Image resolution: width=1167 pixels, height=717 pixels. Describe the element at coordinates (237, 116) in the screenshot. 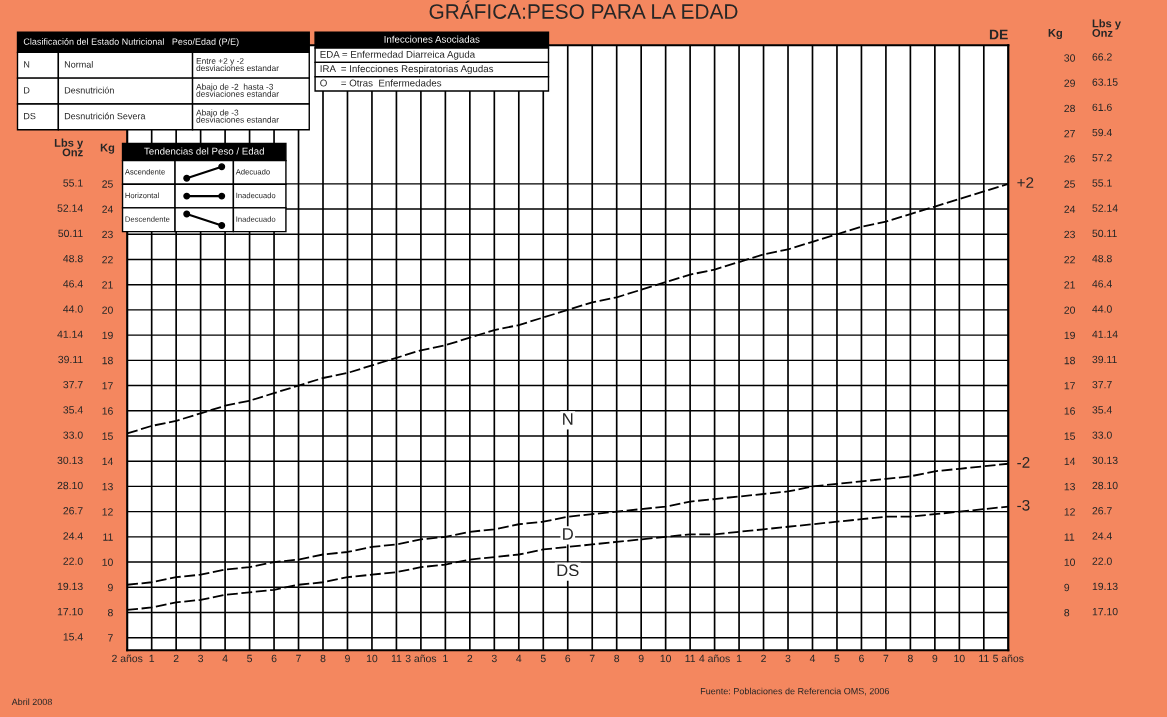

I see `annotation: Abajo de -3 desviaciones estandar` at that location.